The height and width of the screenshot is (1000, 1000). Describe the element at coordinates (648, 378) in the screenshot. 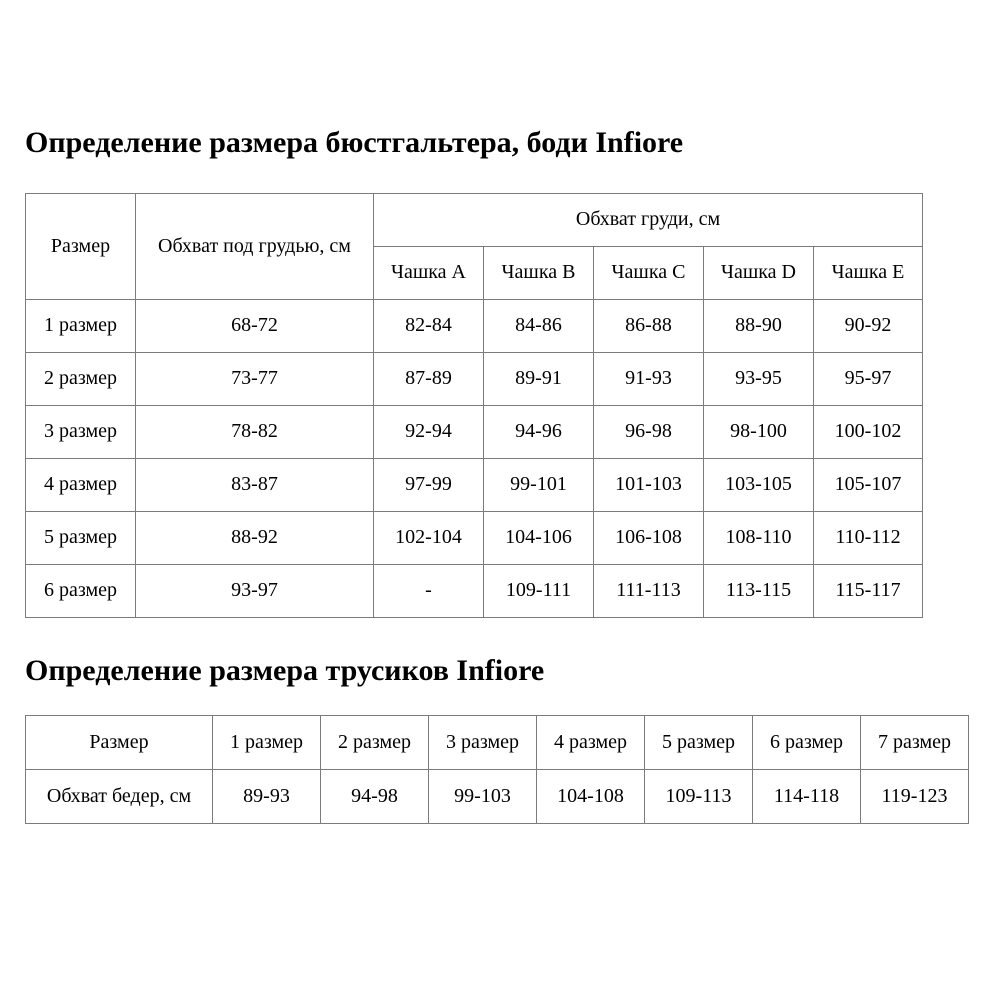

I see `cup-value-cell: 91-93` at that location.